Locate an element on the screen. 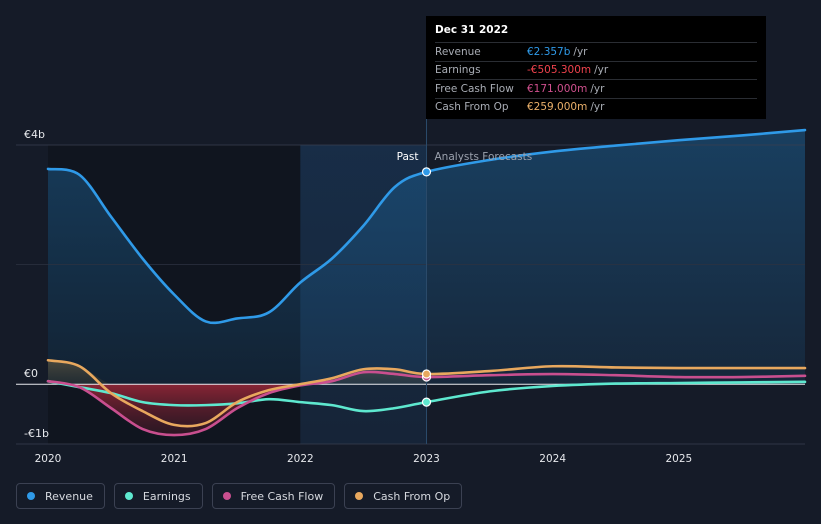 The image size is (821, 524). tooltip-date: Dec 31 2022 is located at coordinates (472, 30).